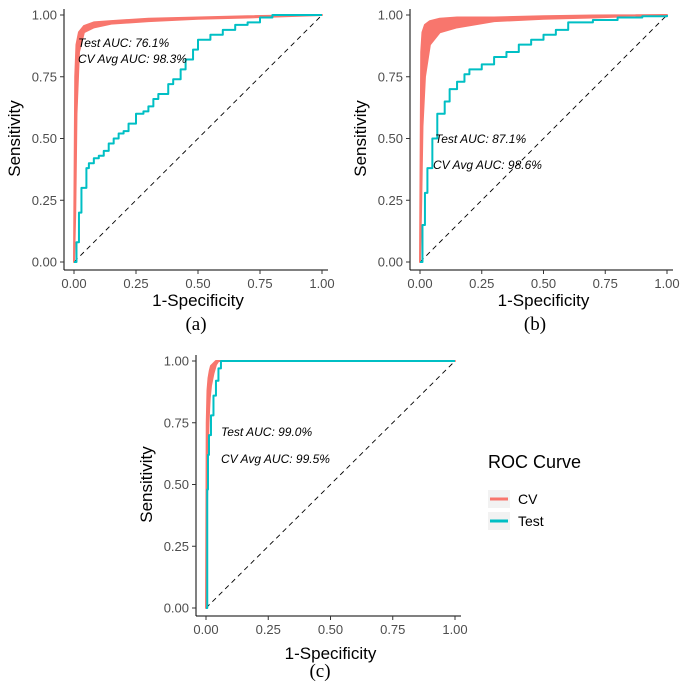 This screenshot has width=685, height=691. Describe the element at coordinates (534, 462) in the screenshot. I see `legend-title: ROC Curve` at that location.